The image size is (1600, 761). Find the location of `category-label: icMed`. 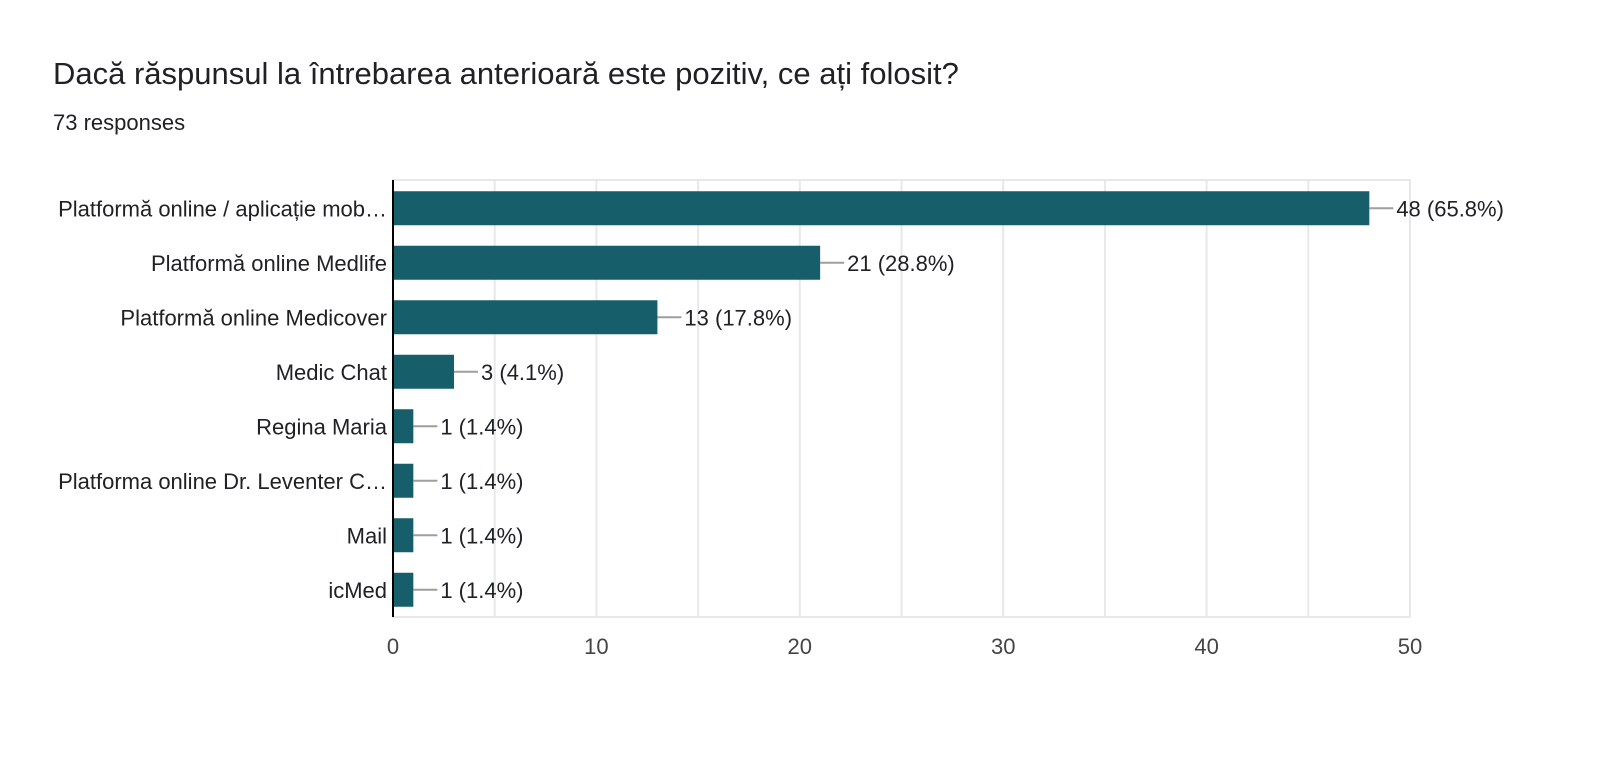

category-label: icMed is located at coordinates (357, 590).